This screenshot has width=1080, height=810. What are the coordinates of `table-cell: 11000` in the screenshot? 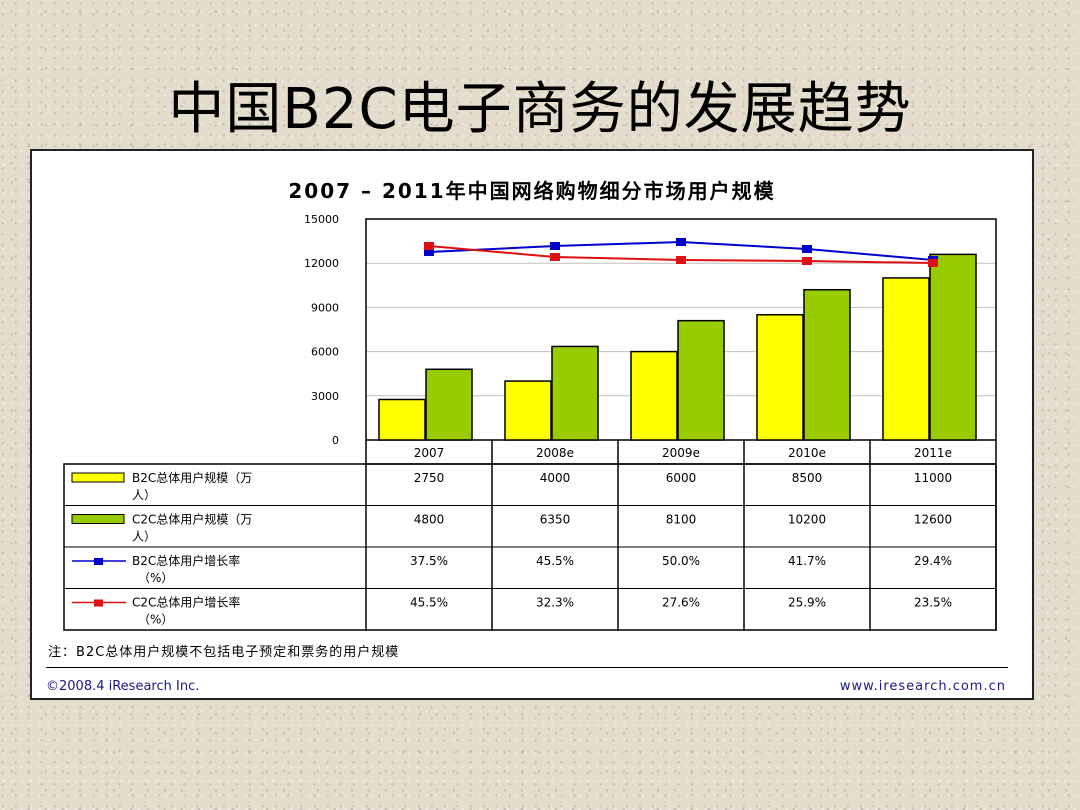 It's located at (933, 478).